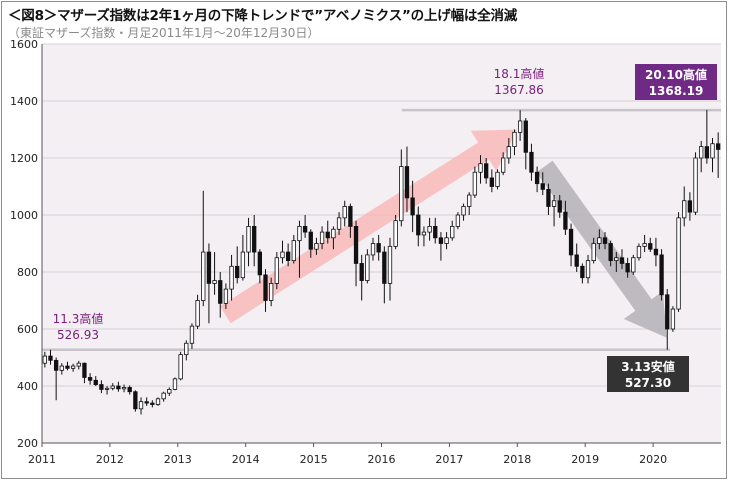  I want to click on x-tick-label: 2018, so click(517, 459).